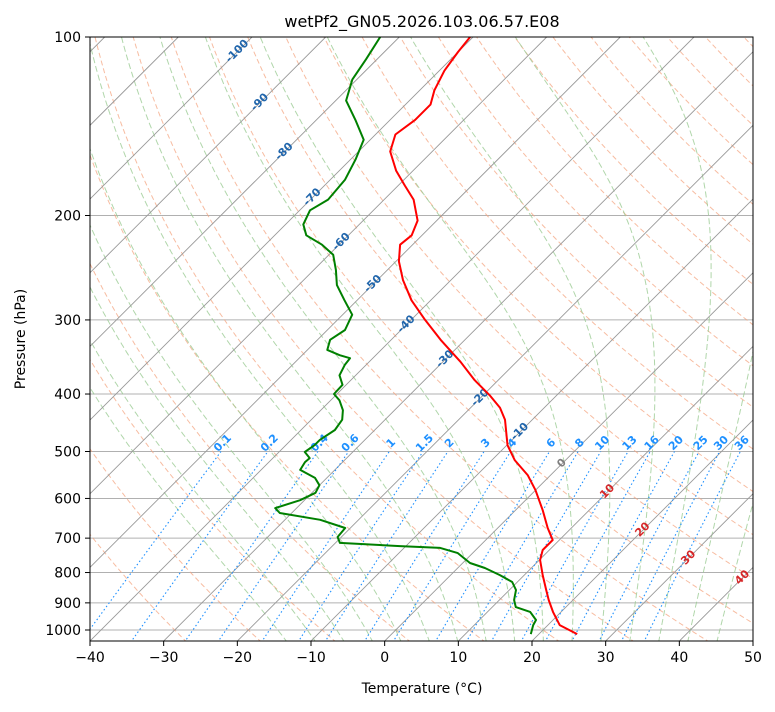 Image resolution: width=775 pixels, height=712 pixels. What do you see at coordinates (753, 658) in the screenshot?
I see `x-tick-label: 50` at bounding box center [753, 658].